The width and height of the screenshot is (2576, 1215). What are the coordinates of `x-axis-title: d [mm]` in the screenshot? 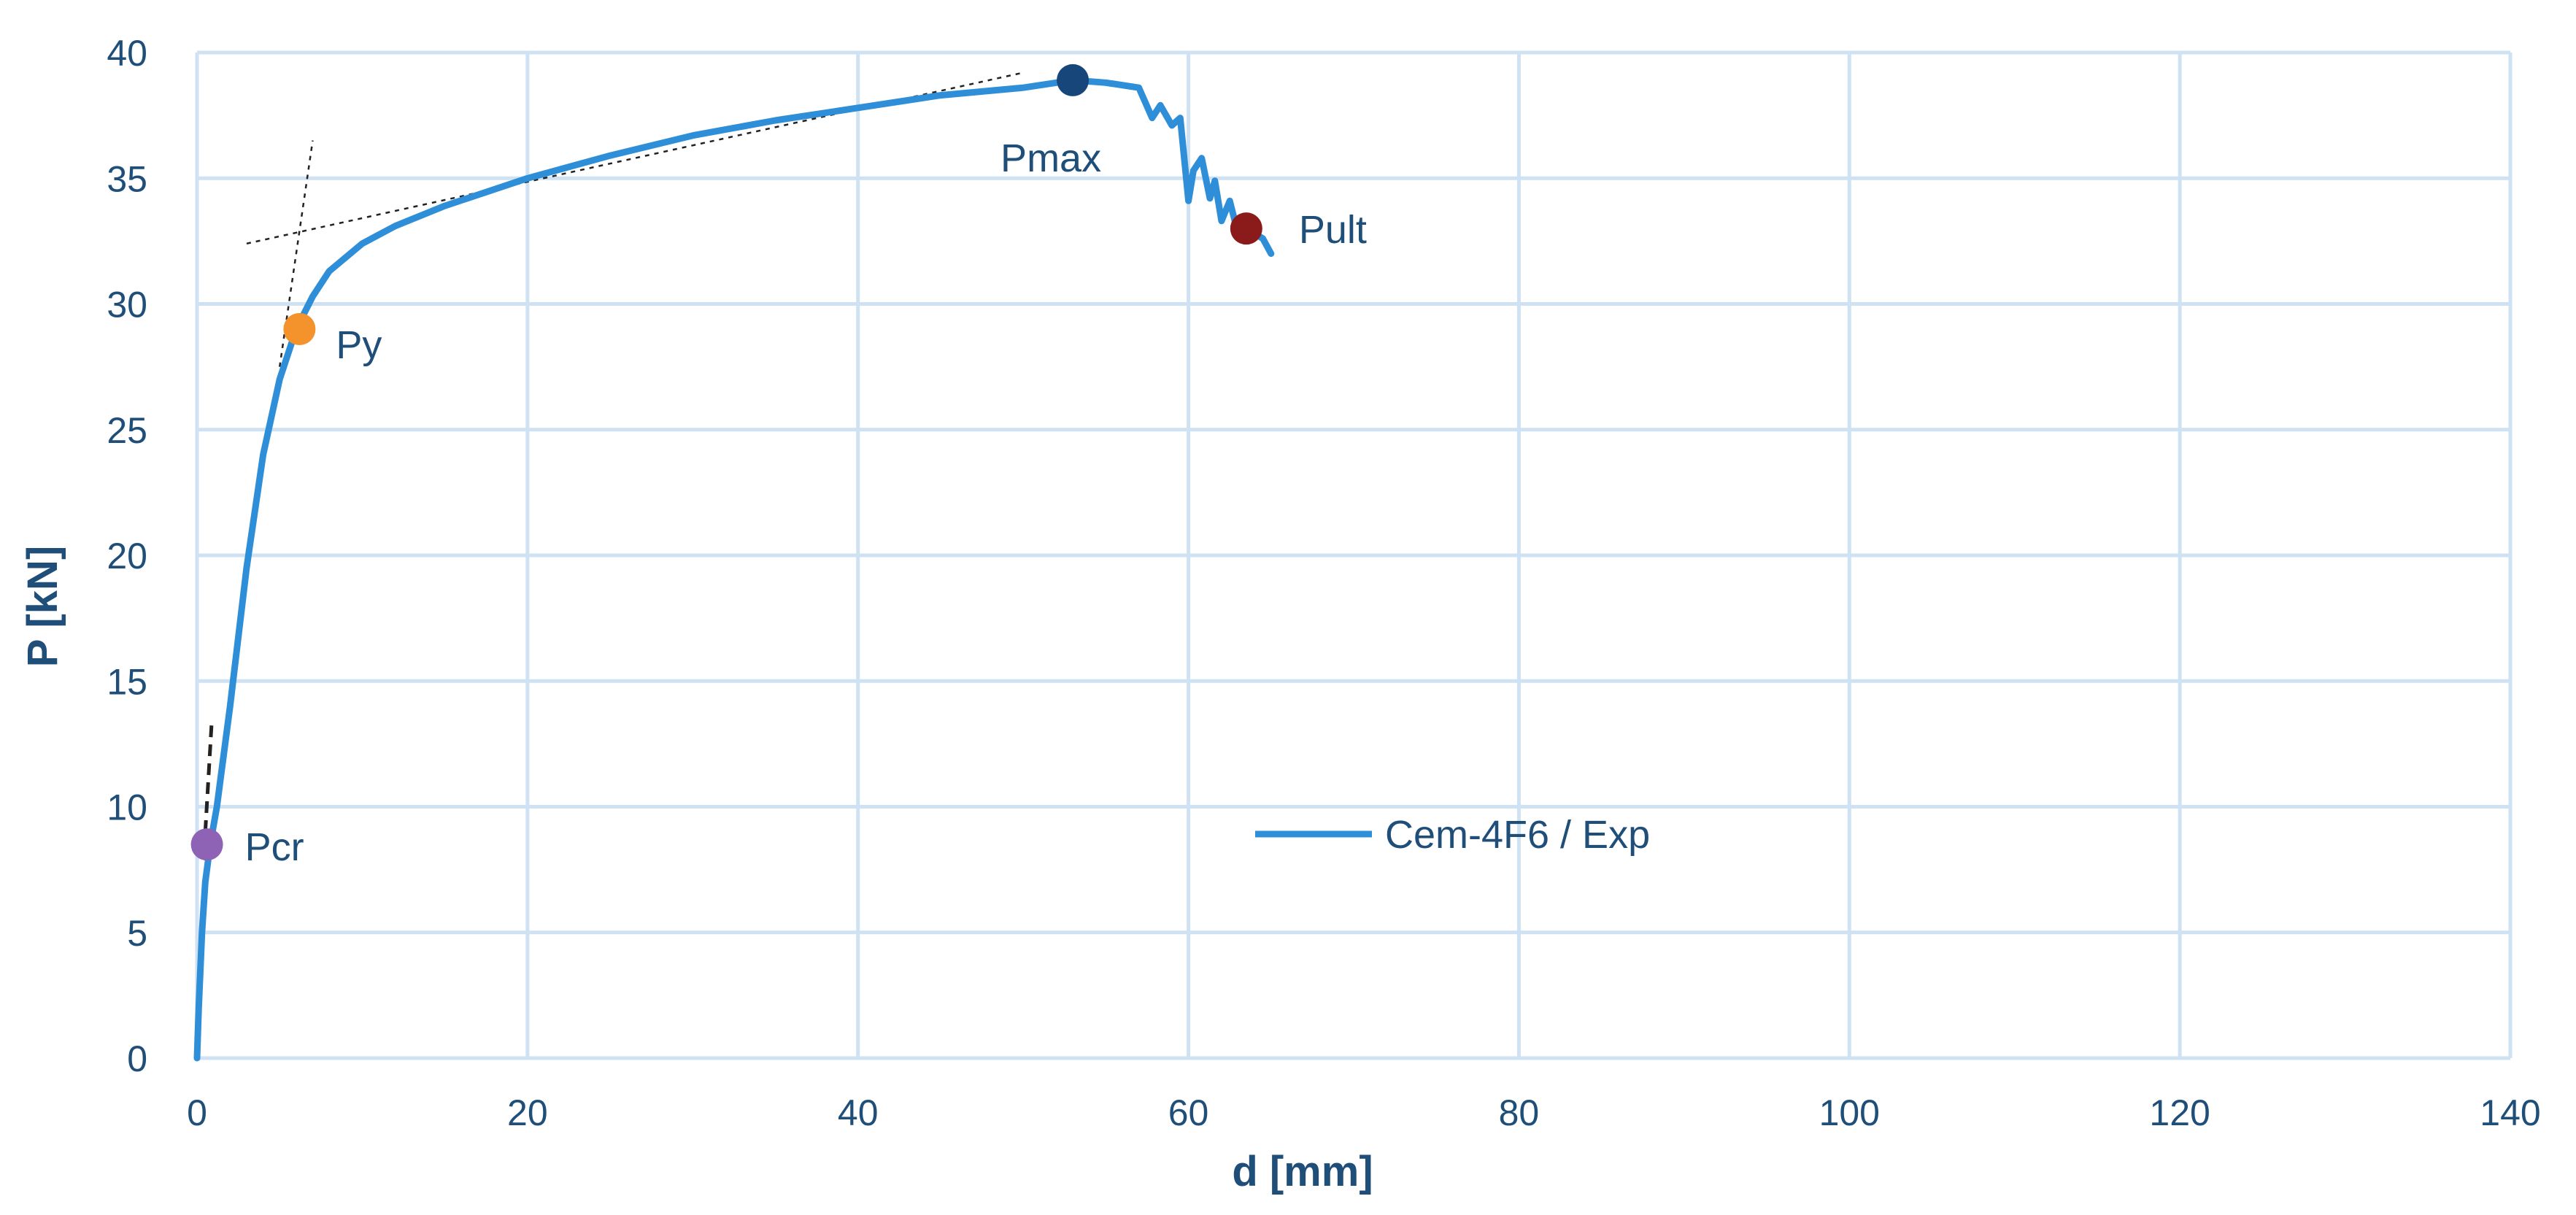 It's located at (1302, 1171).